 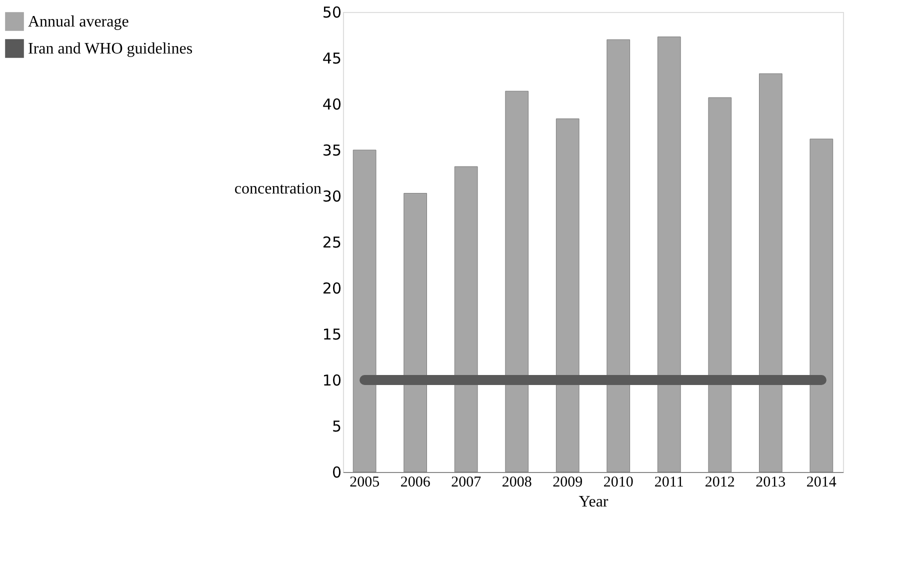 I want to click on legend-label: Iran and WHO guidelines, so click(x=110, y=49).